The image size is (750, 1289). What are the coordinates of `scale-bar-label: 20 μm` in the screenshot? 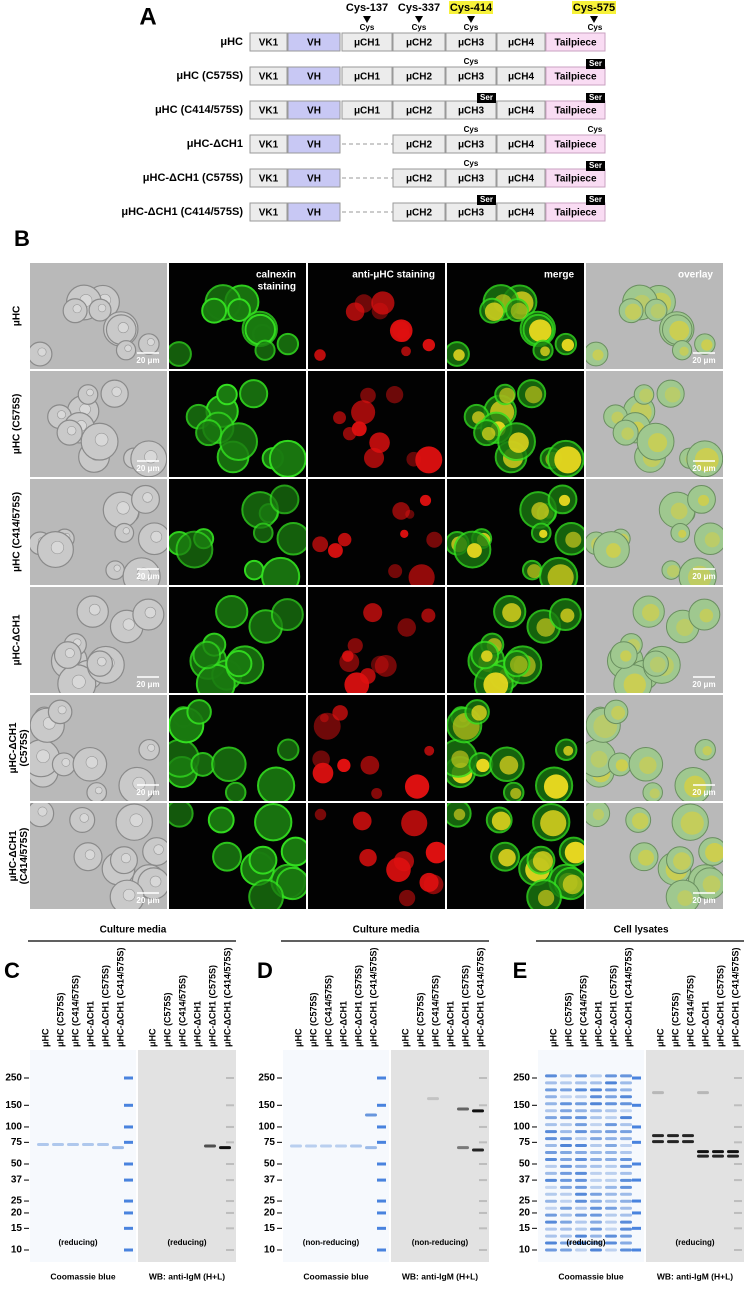 It's located at (147, 576).